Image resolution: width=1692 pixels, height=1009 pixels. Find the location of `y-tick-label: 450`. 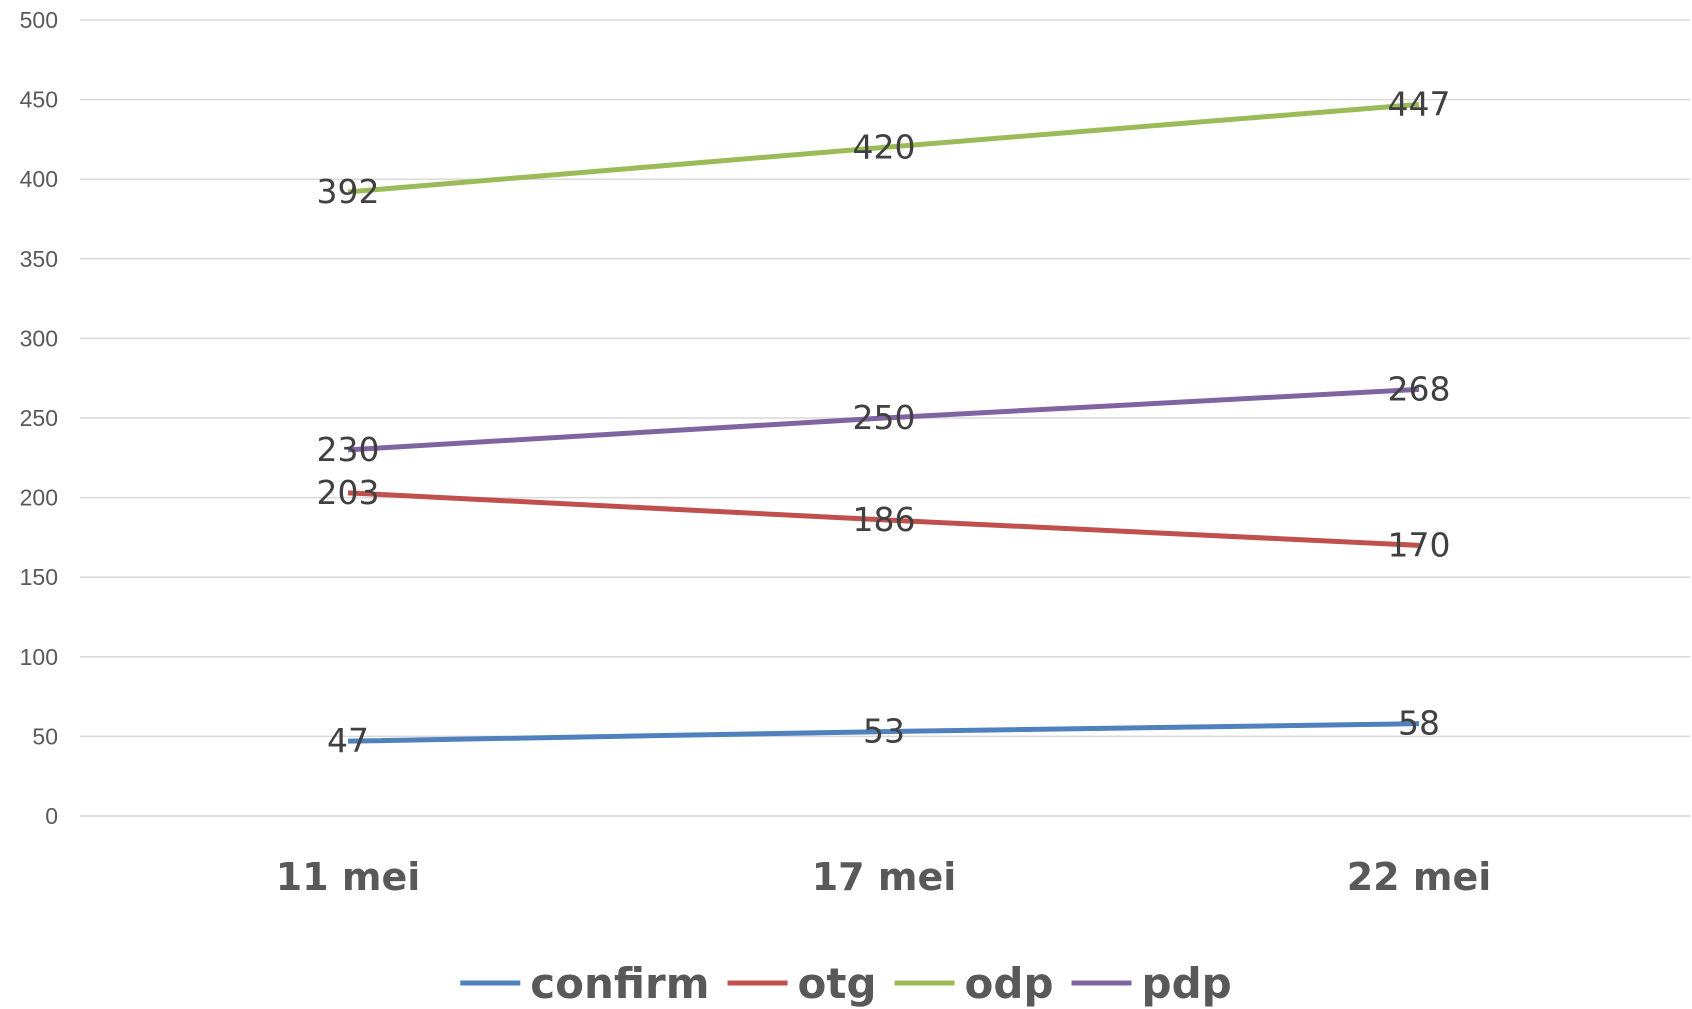

y-tick-label: 450 is located at coordinates (39, 100).